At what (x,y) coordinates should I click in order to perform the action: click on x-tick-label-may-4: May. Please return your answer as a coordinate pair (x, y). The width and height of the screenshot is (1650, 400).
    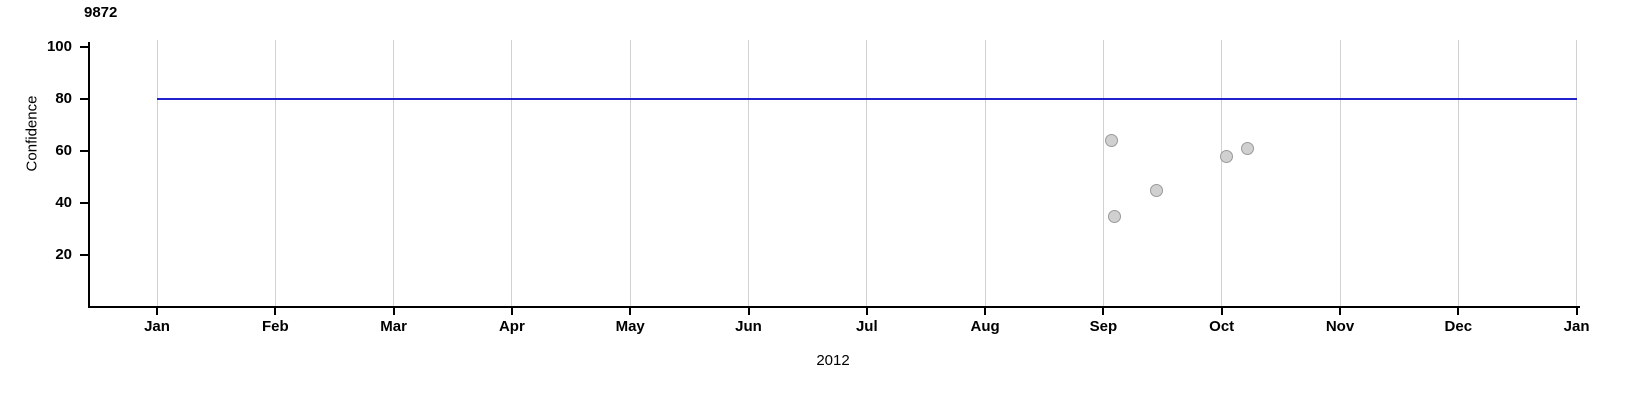
    Looking at the image, I should click on (630, 326).